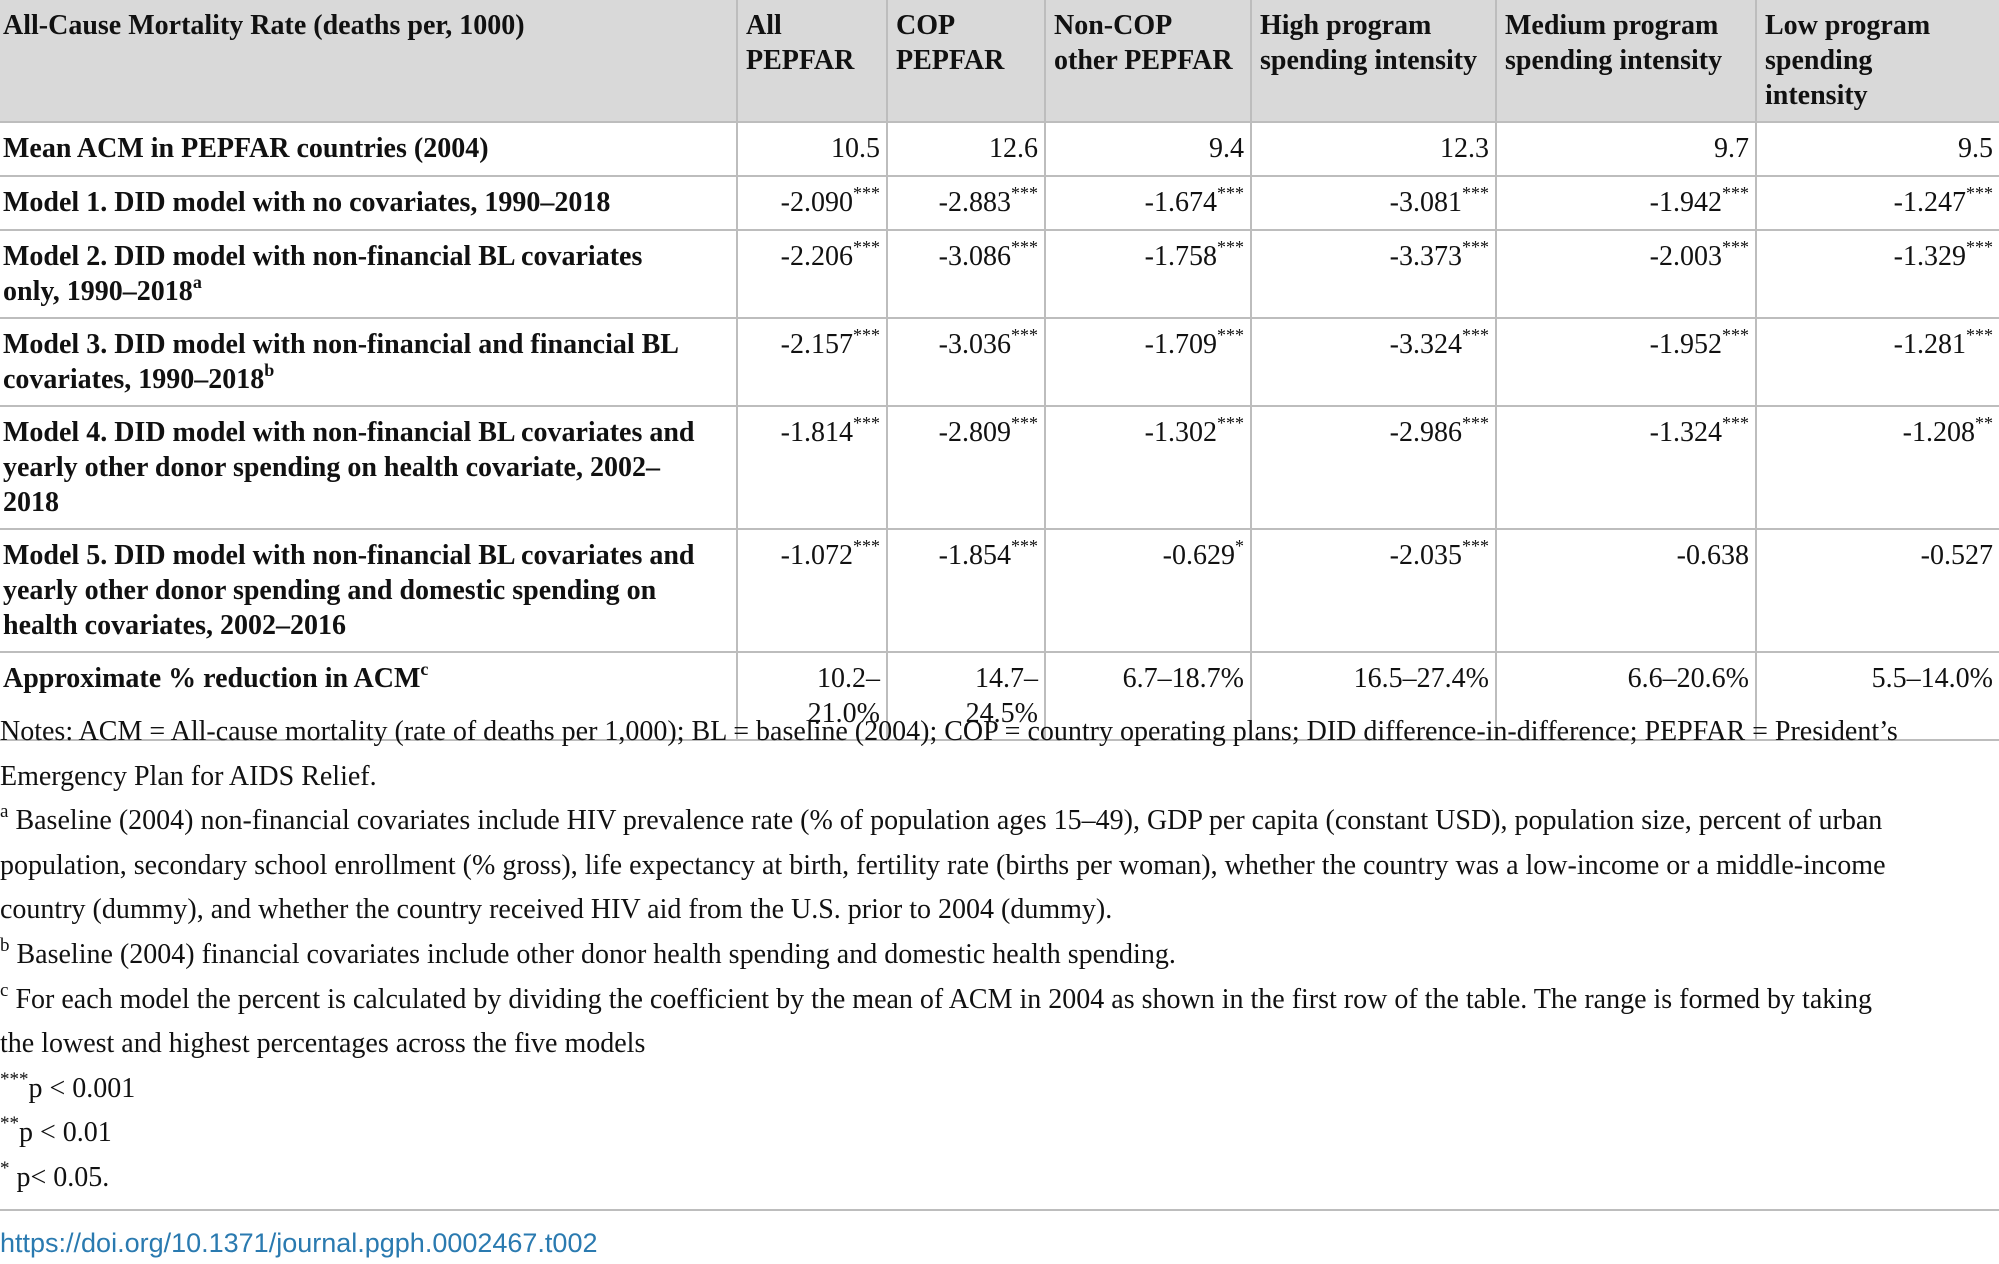  Describe the element at coordinates (926, 25) in the screenshot. I see `column-header-line: COP` at that location.